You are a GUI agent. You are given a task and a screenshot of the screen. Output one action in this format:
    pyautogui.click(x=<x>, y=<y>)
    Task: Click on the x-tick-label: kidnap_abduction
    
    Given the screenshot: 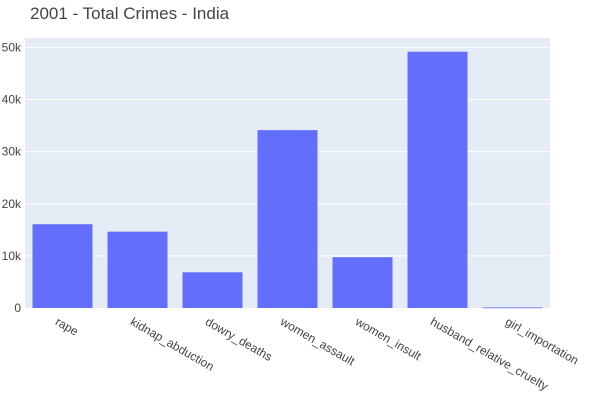 What is the action you would take?
    pyautogui.click(x=172, y=343)
    